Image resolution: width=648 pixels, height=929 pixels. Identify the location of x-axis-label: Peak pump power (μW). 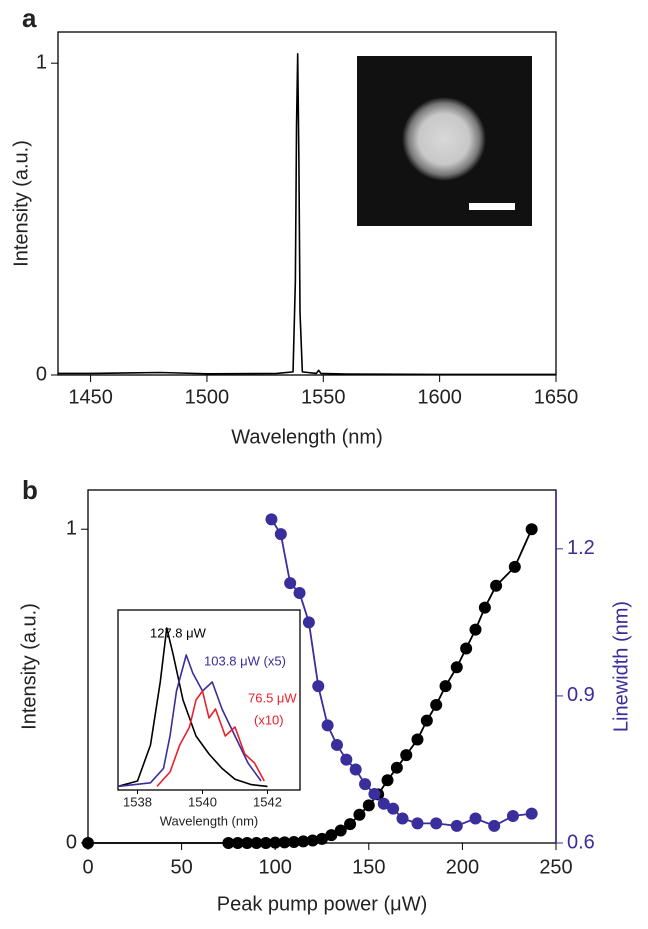
(322, 904).